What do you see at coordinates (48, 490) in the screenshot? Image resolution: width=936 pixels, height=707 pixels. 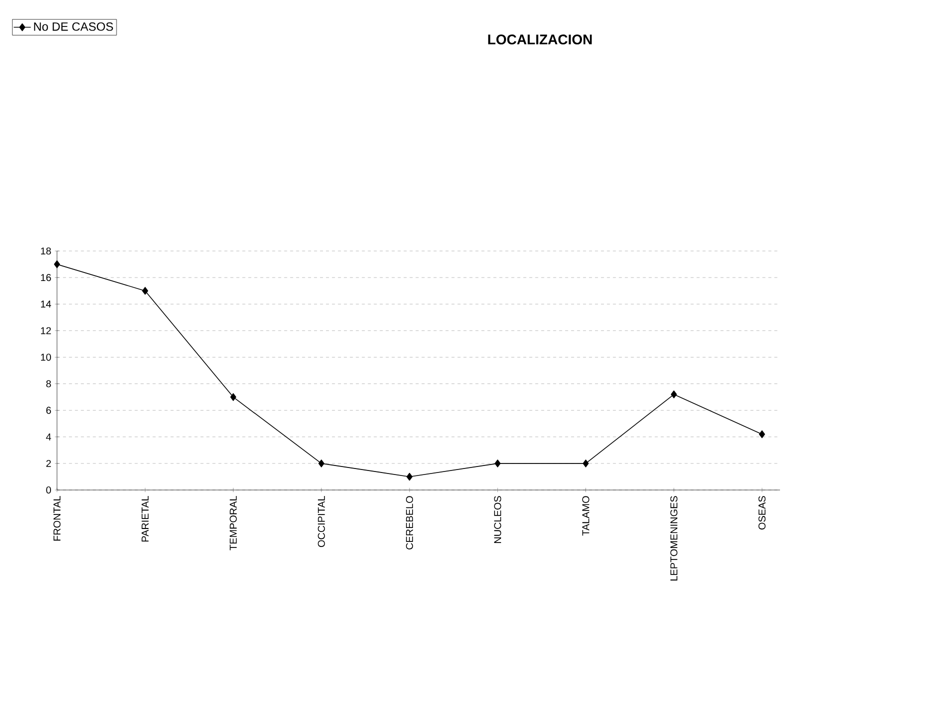 I see `y-tick-label: 0` at bounding box center [48, 490].